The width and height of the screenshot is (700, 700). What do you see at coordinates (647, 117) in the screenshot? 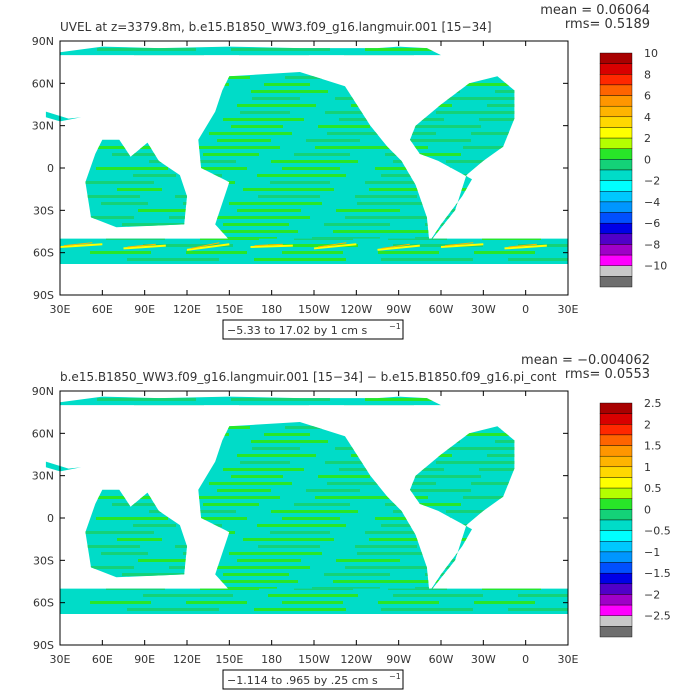
I see `colorbar-label: 4` at bounding box center [647, 117].